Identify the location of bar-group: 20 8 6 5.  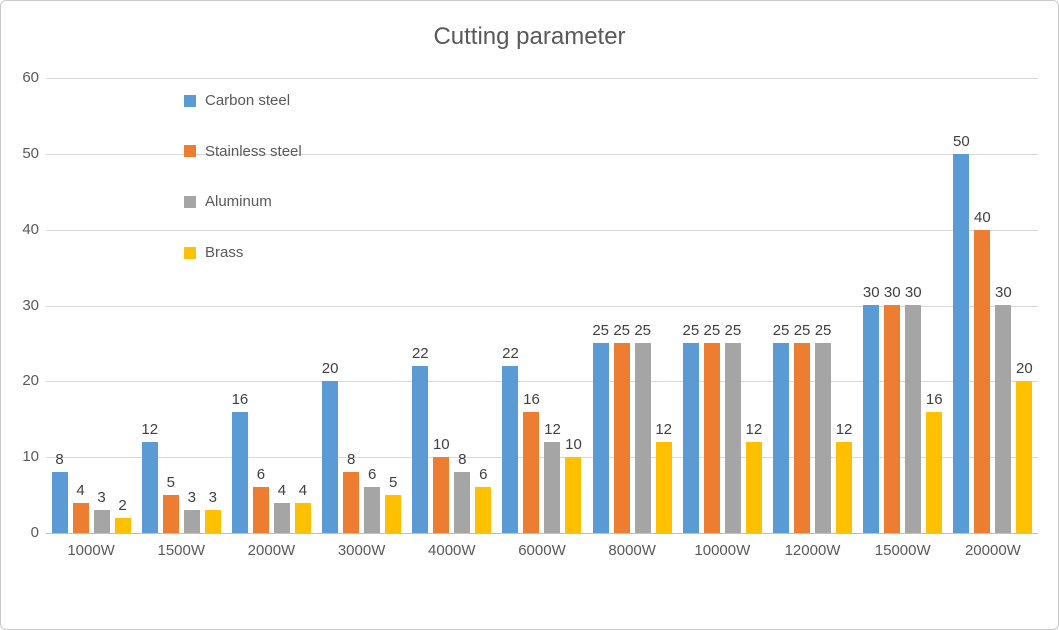
(362, 305).